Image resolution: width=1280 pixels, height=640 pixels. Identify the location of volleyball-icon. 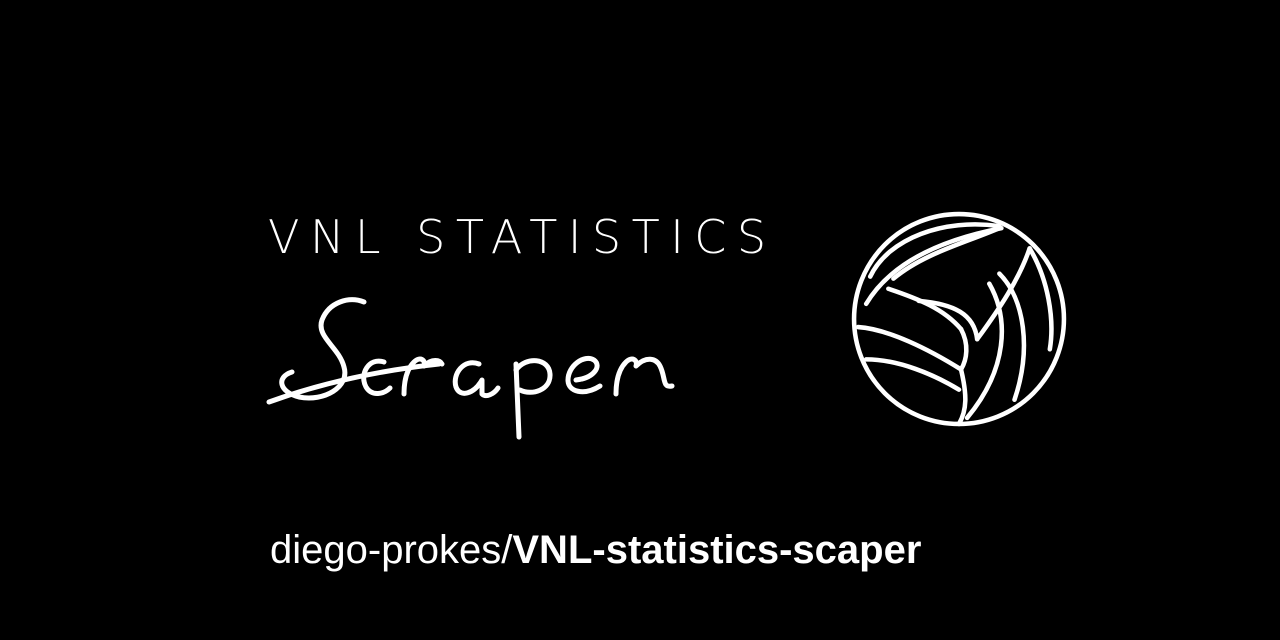
(959, 319).